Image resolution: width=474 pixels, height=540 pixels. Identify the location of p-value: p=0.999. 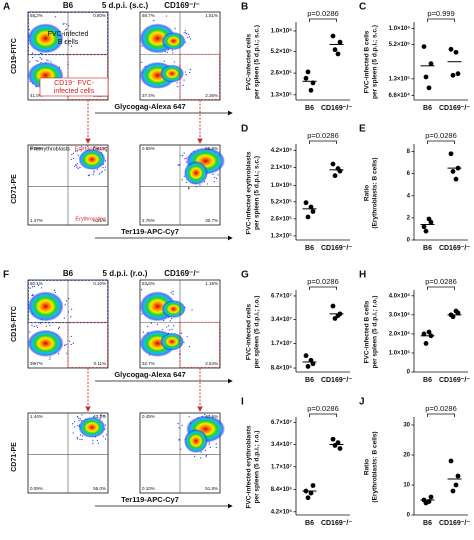
(440, 13).